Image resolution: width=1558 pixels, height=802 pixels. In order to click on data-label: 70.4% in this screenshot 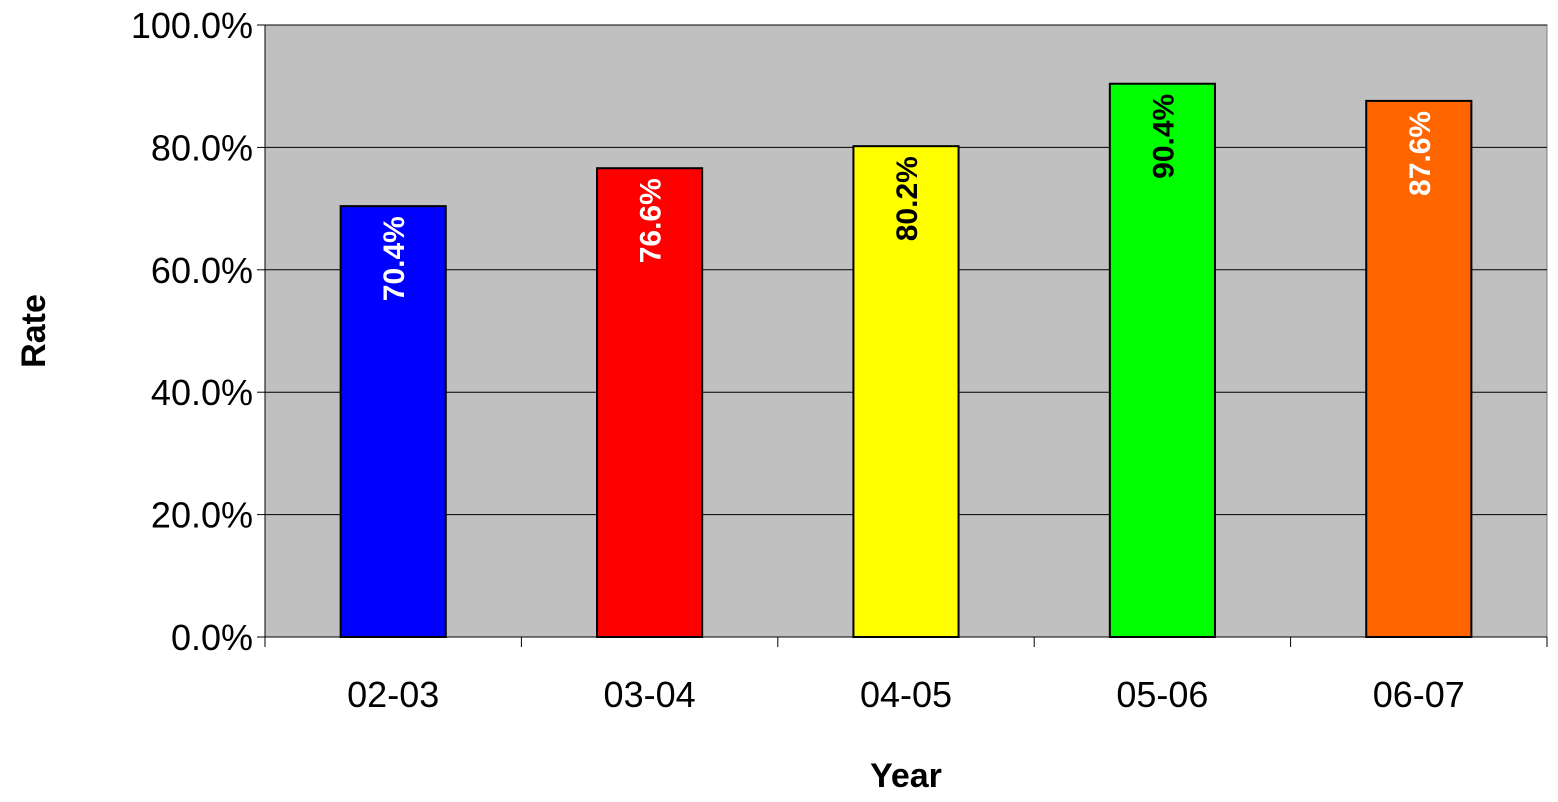, I will do `click(394, 258)`.